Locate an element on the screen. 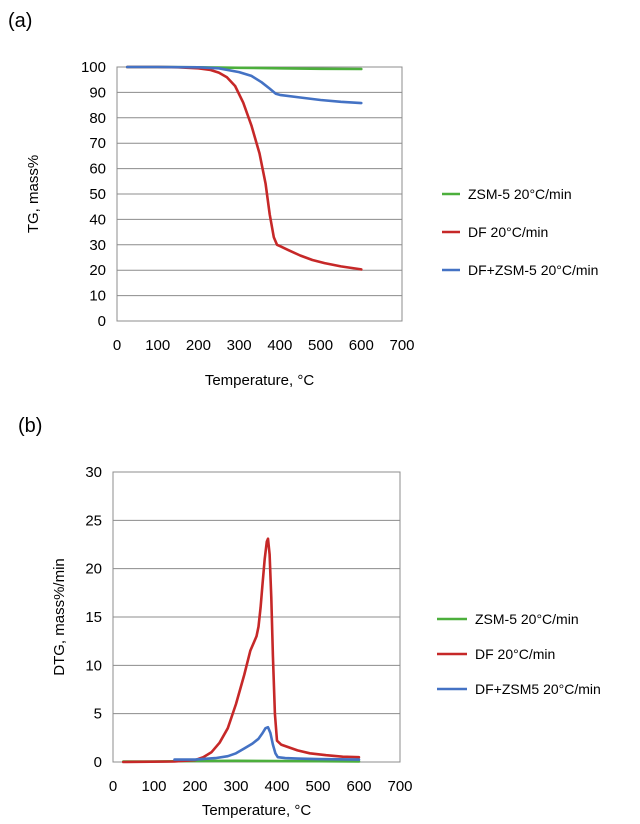 This screenshot has height=824, width=640. panel-label: (a) is located at coordinates (20, 21).